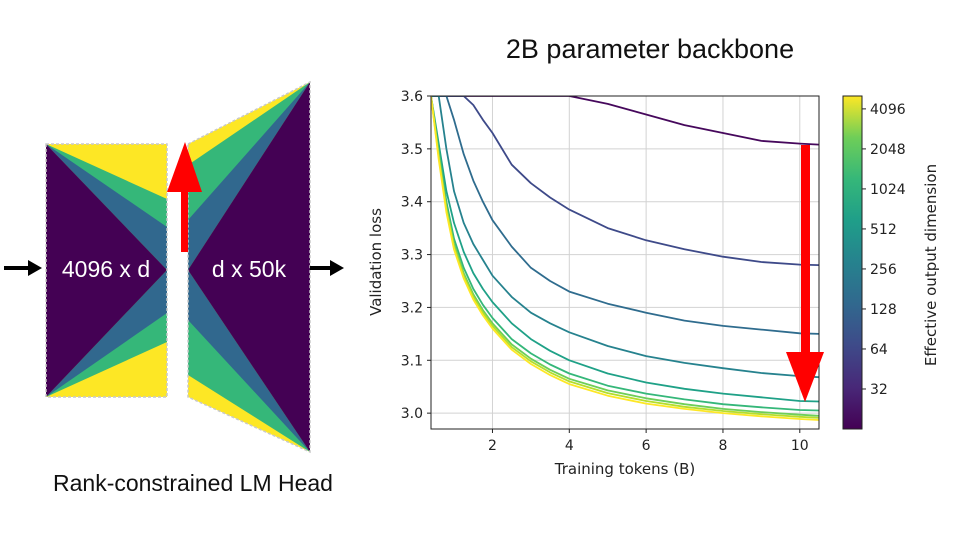 The width and height of the screenshot is (960, 540). Describe the element at coordinates (412, 361) in the screenshot. I see `y-tick-label: 3.1` at that location.